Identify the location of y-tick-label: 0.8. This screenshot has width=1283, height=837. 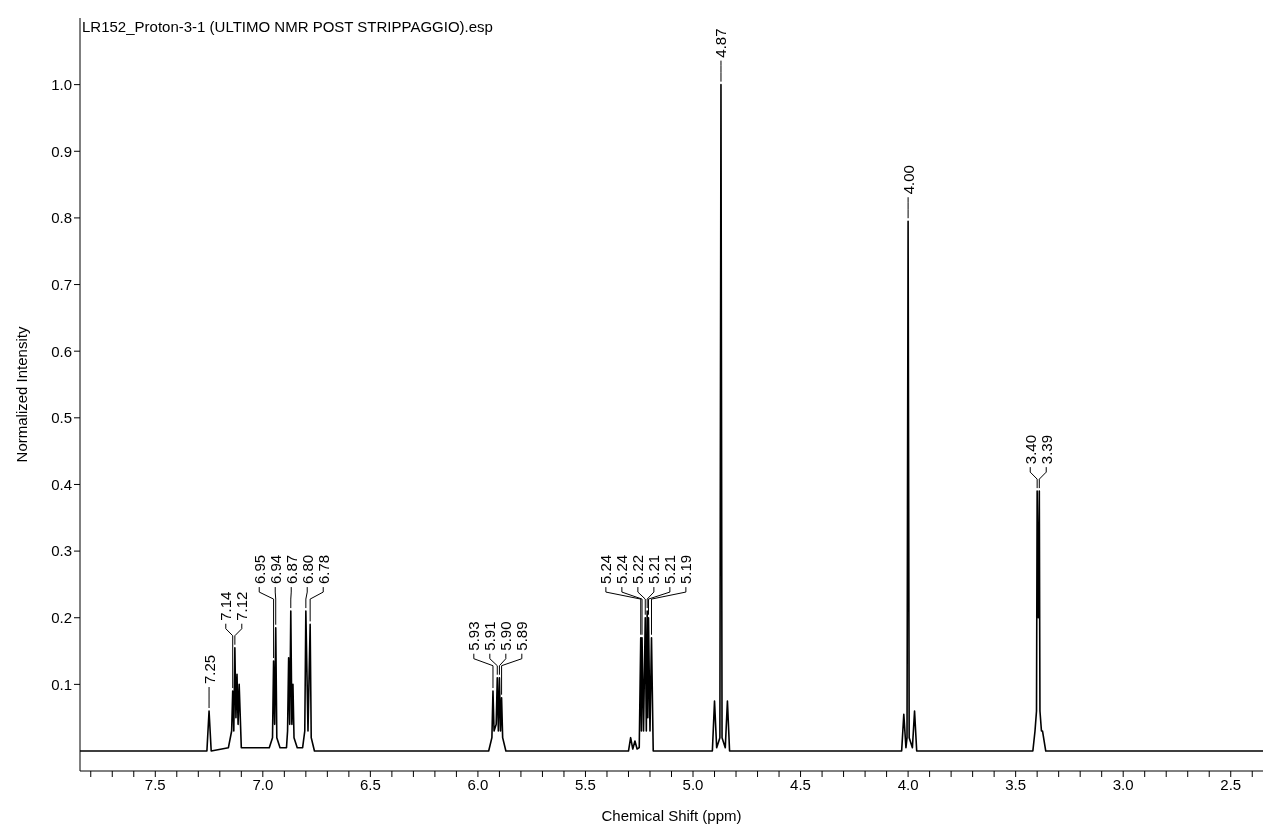
(61, 218).